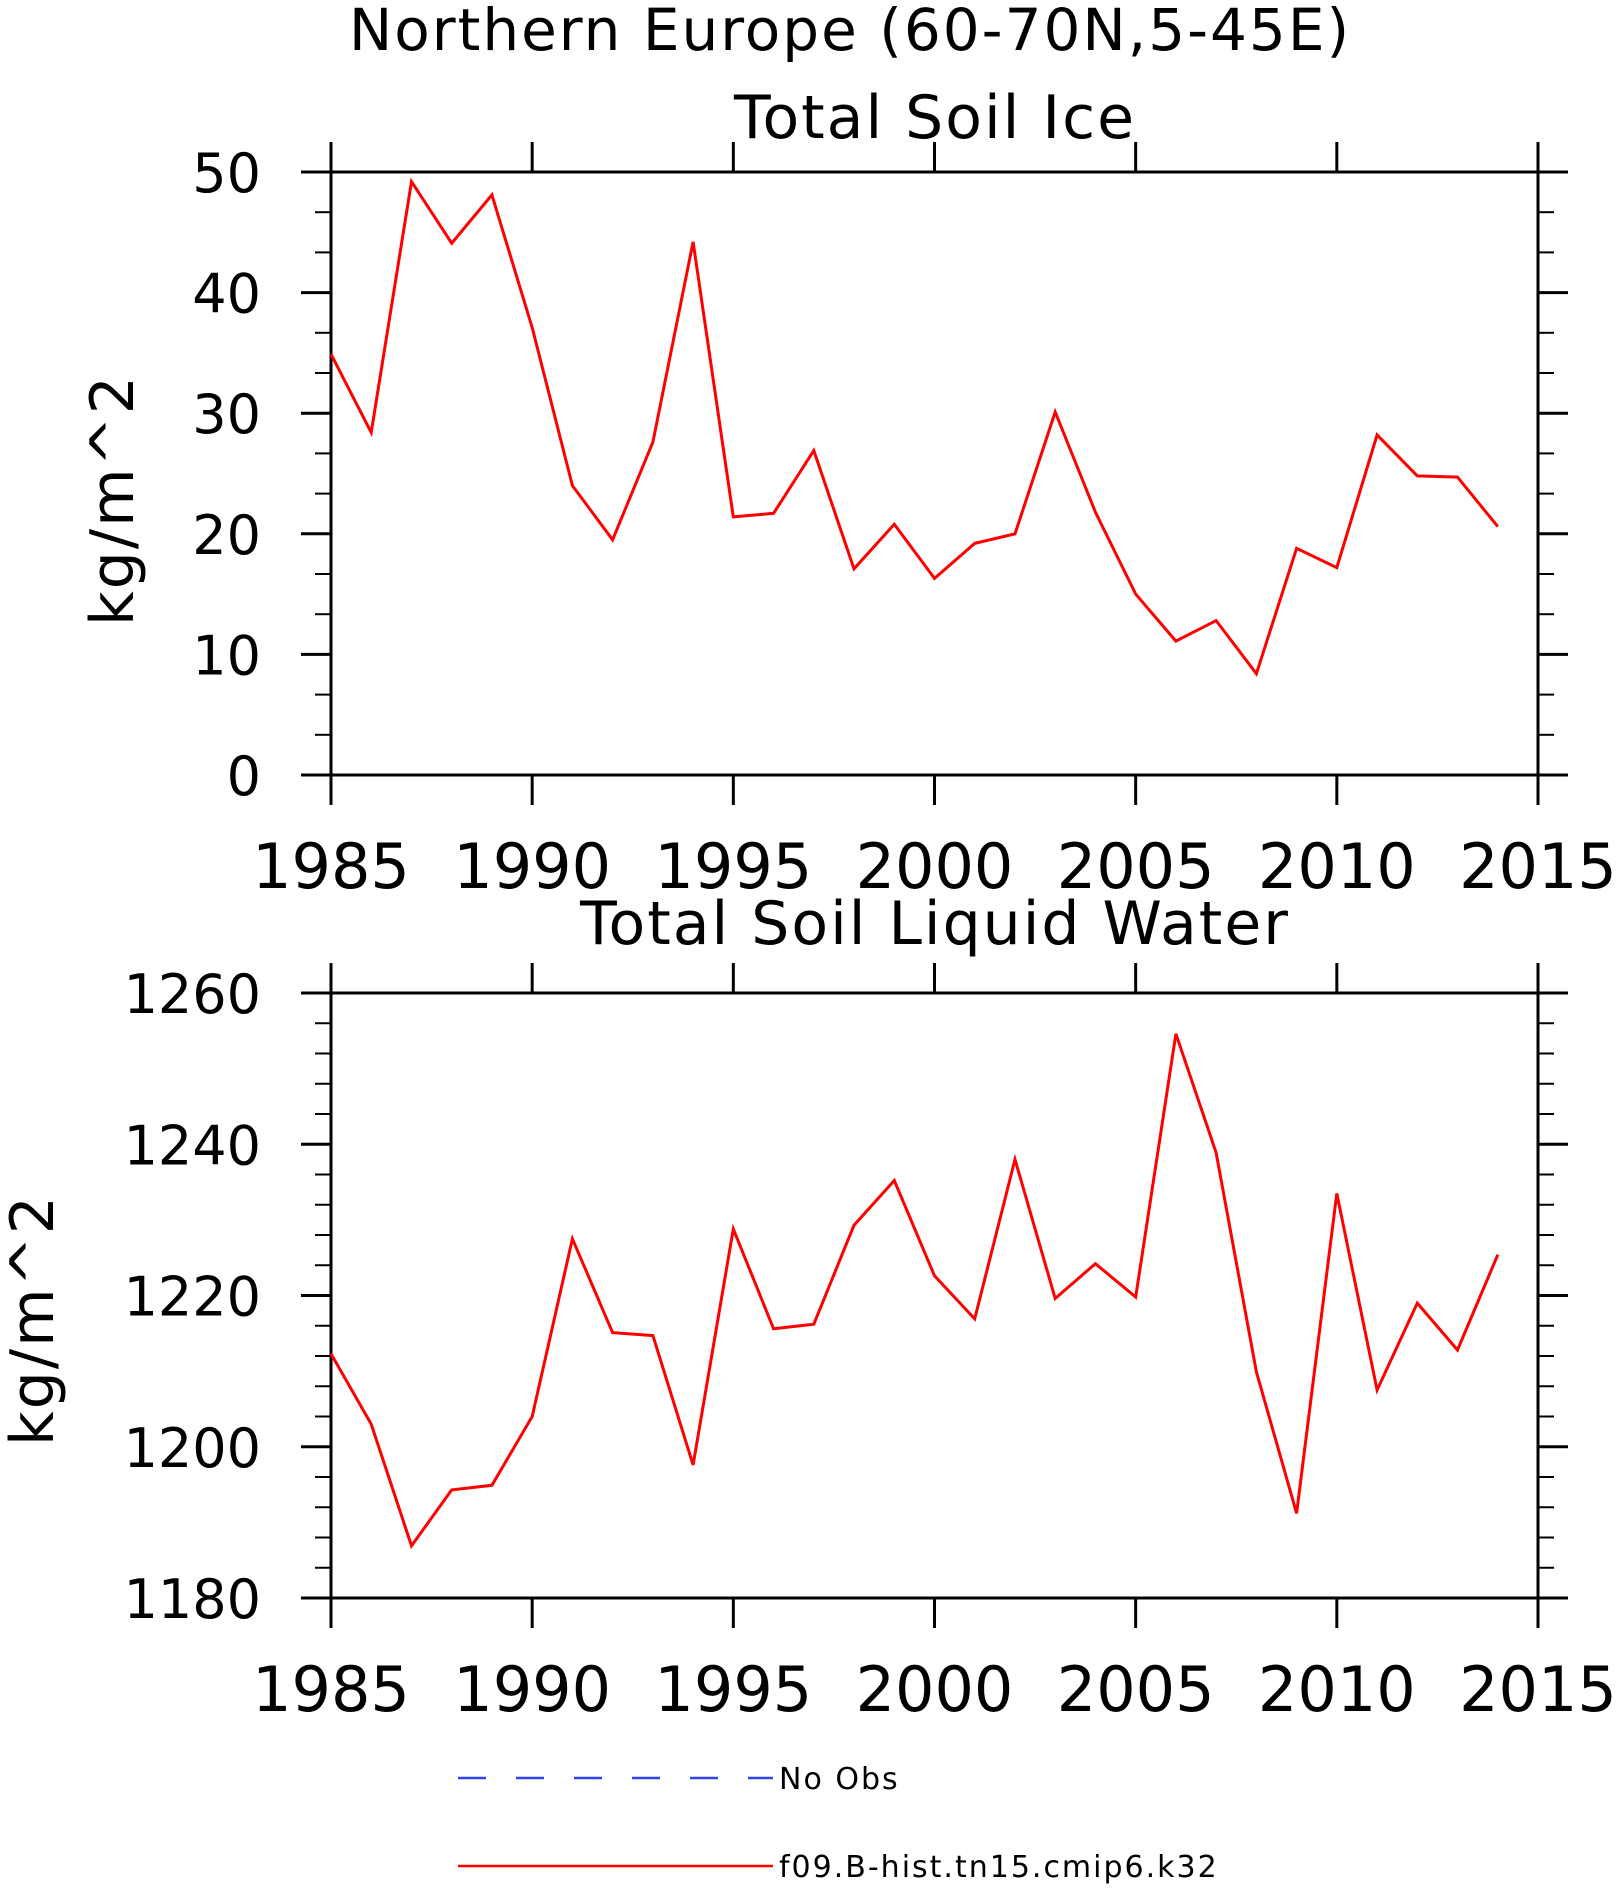  I want to click on y-tick-label: 40, so click(226, 294).